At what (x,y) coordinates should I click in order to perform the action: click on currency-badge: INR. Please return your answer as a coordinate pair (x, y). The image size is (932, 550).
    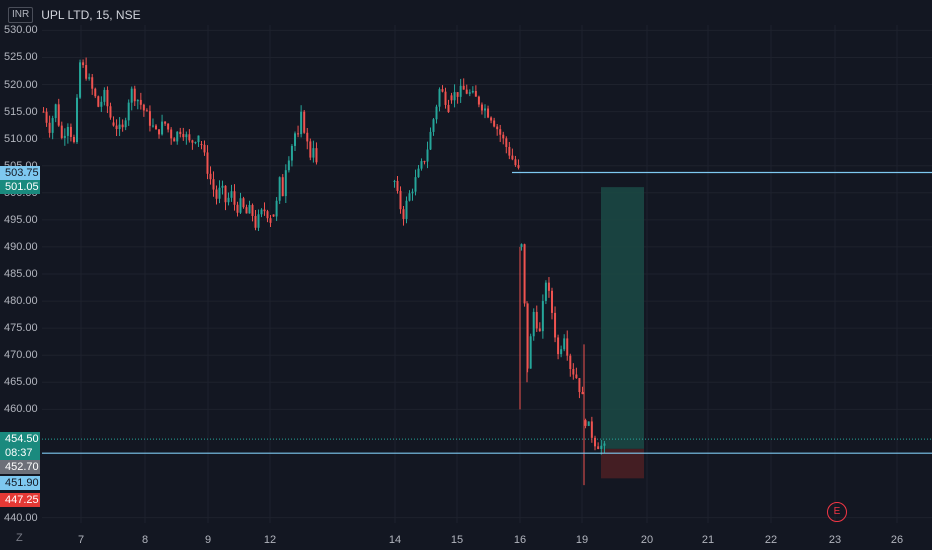
    Looking at the image, I should click on (21, 15).